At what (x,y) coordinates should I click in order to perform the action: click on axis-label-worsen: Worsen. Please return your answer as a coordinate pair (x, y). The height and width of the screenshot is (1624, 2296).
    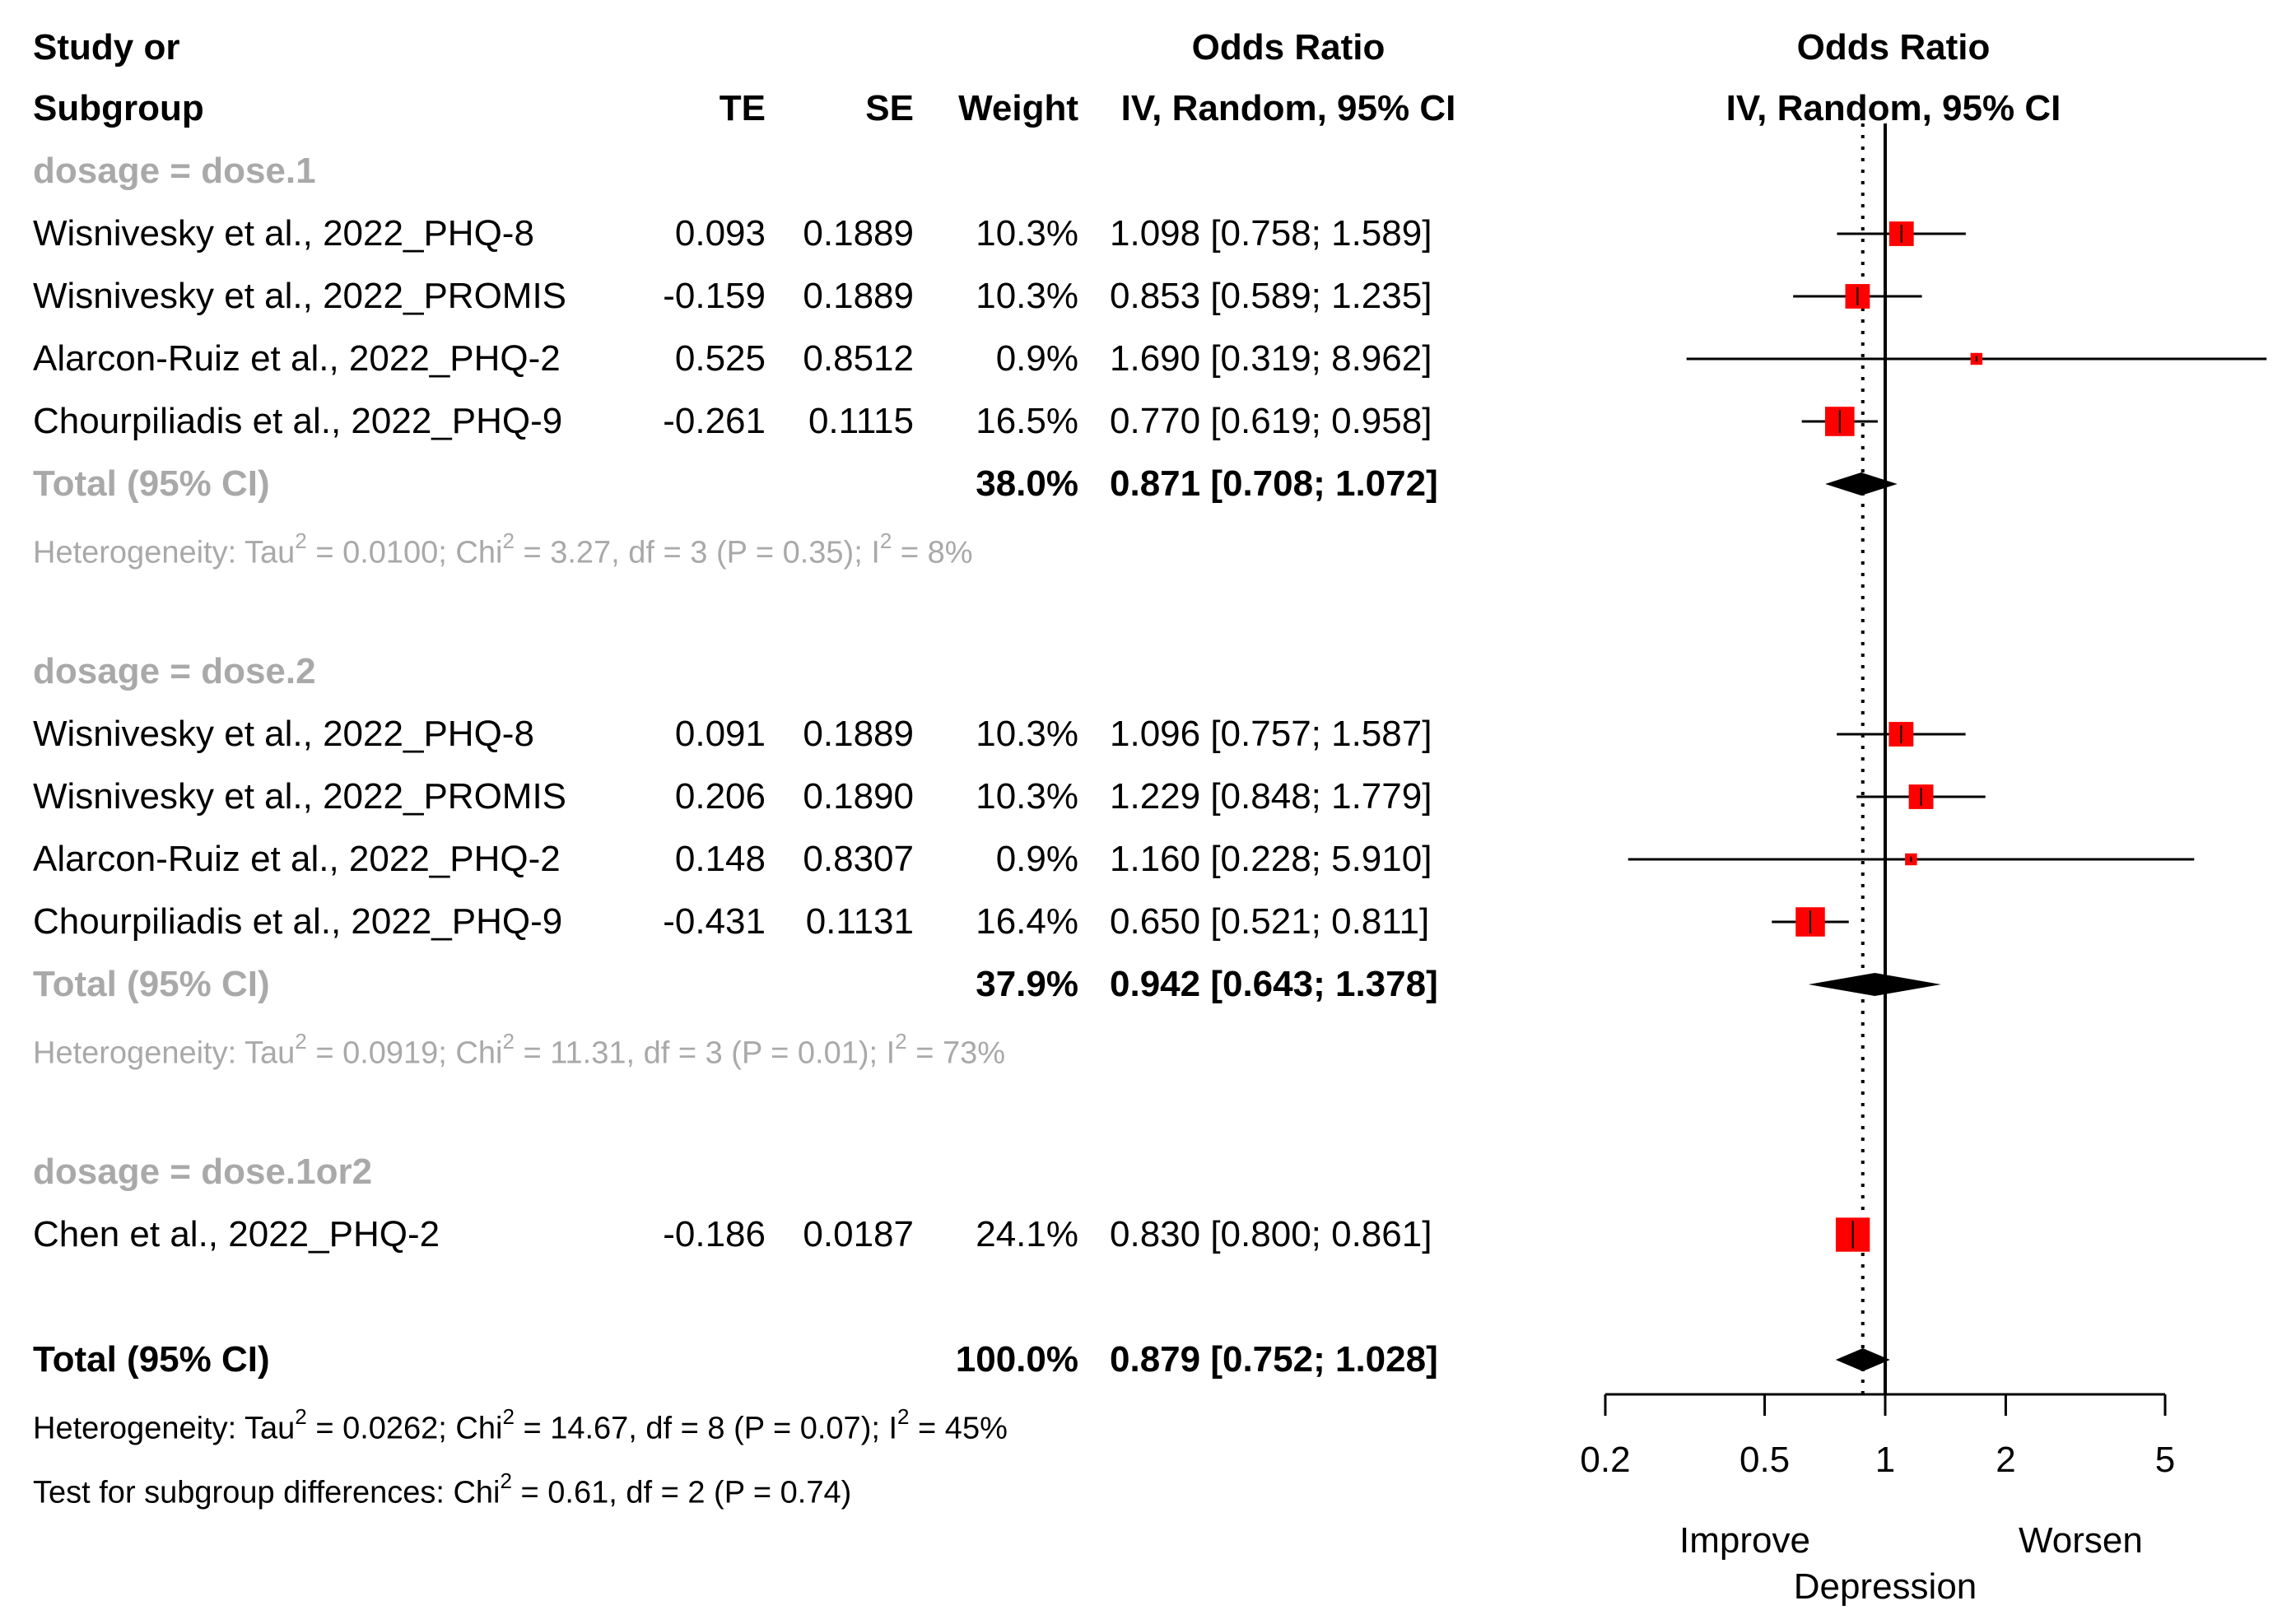
    Looking at the image, I should click on (2081, 1540).